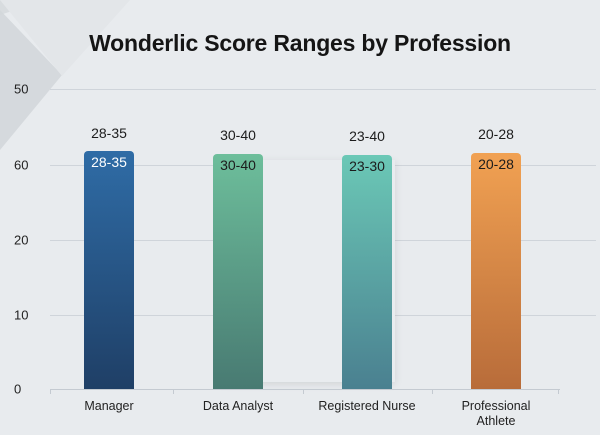 This screenshot has width=600, height=435. Describe the element at coordinates (323, 89) in the screenshot. I see `gridline` at that location.